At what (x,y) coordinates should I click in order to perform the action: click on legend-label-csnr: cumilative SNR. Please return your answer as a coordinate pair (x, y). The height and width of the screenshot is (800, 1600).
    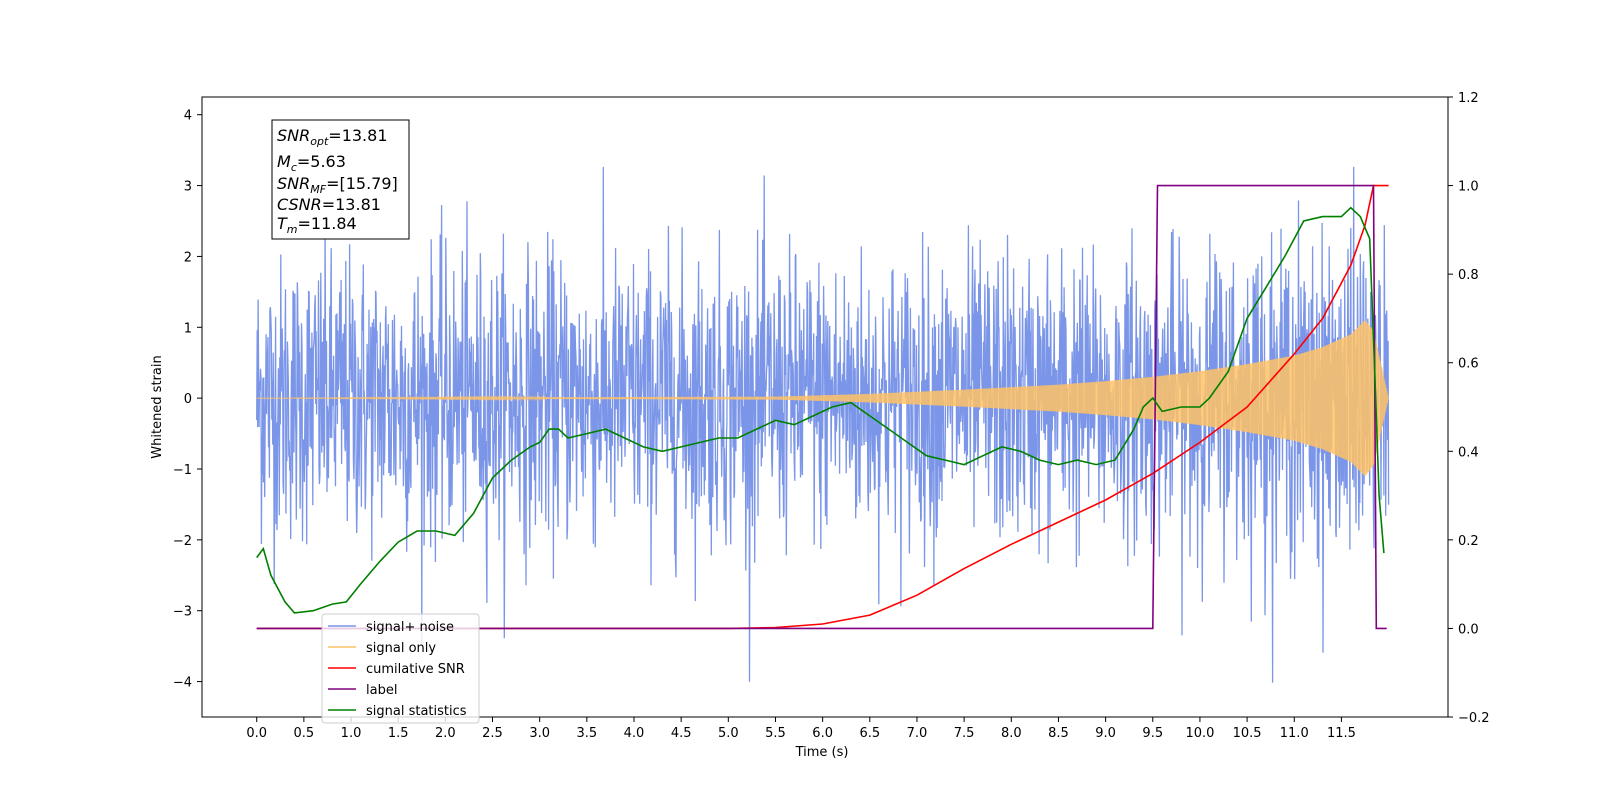
    Looking at the image, I should click on (415, 669).